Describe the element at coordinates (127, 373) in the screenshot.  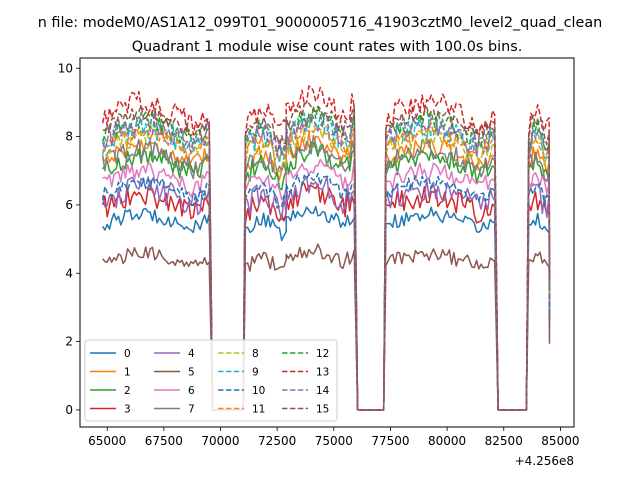
I see `legend-label: 1` at that location.